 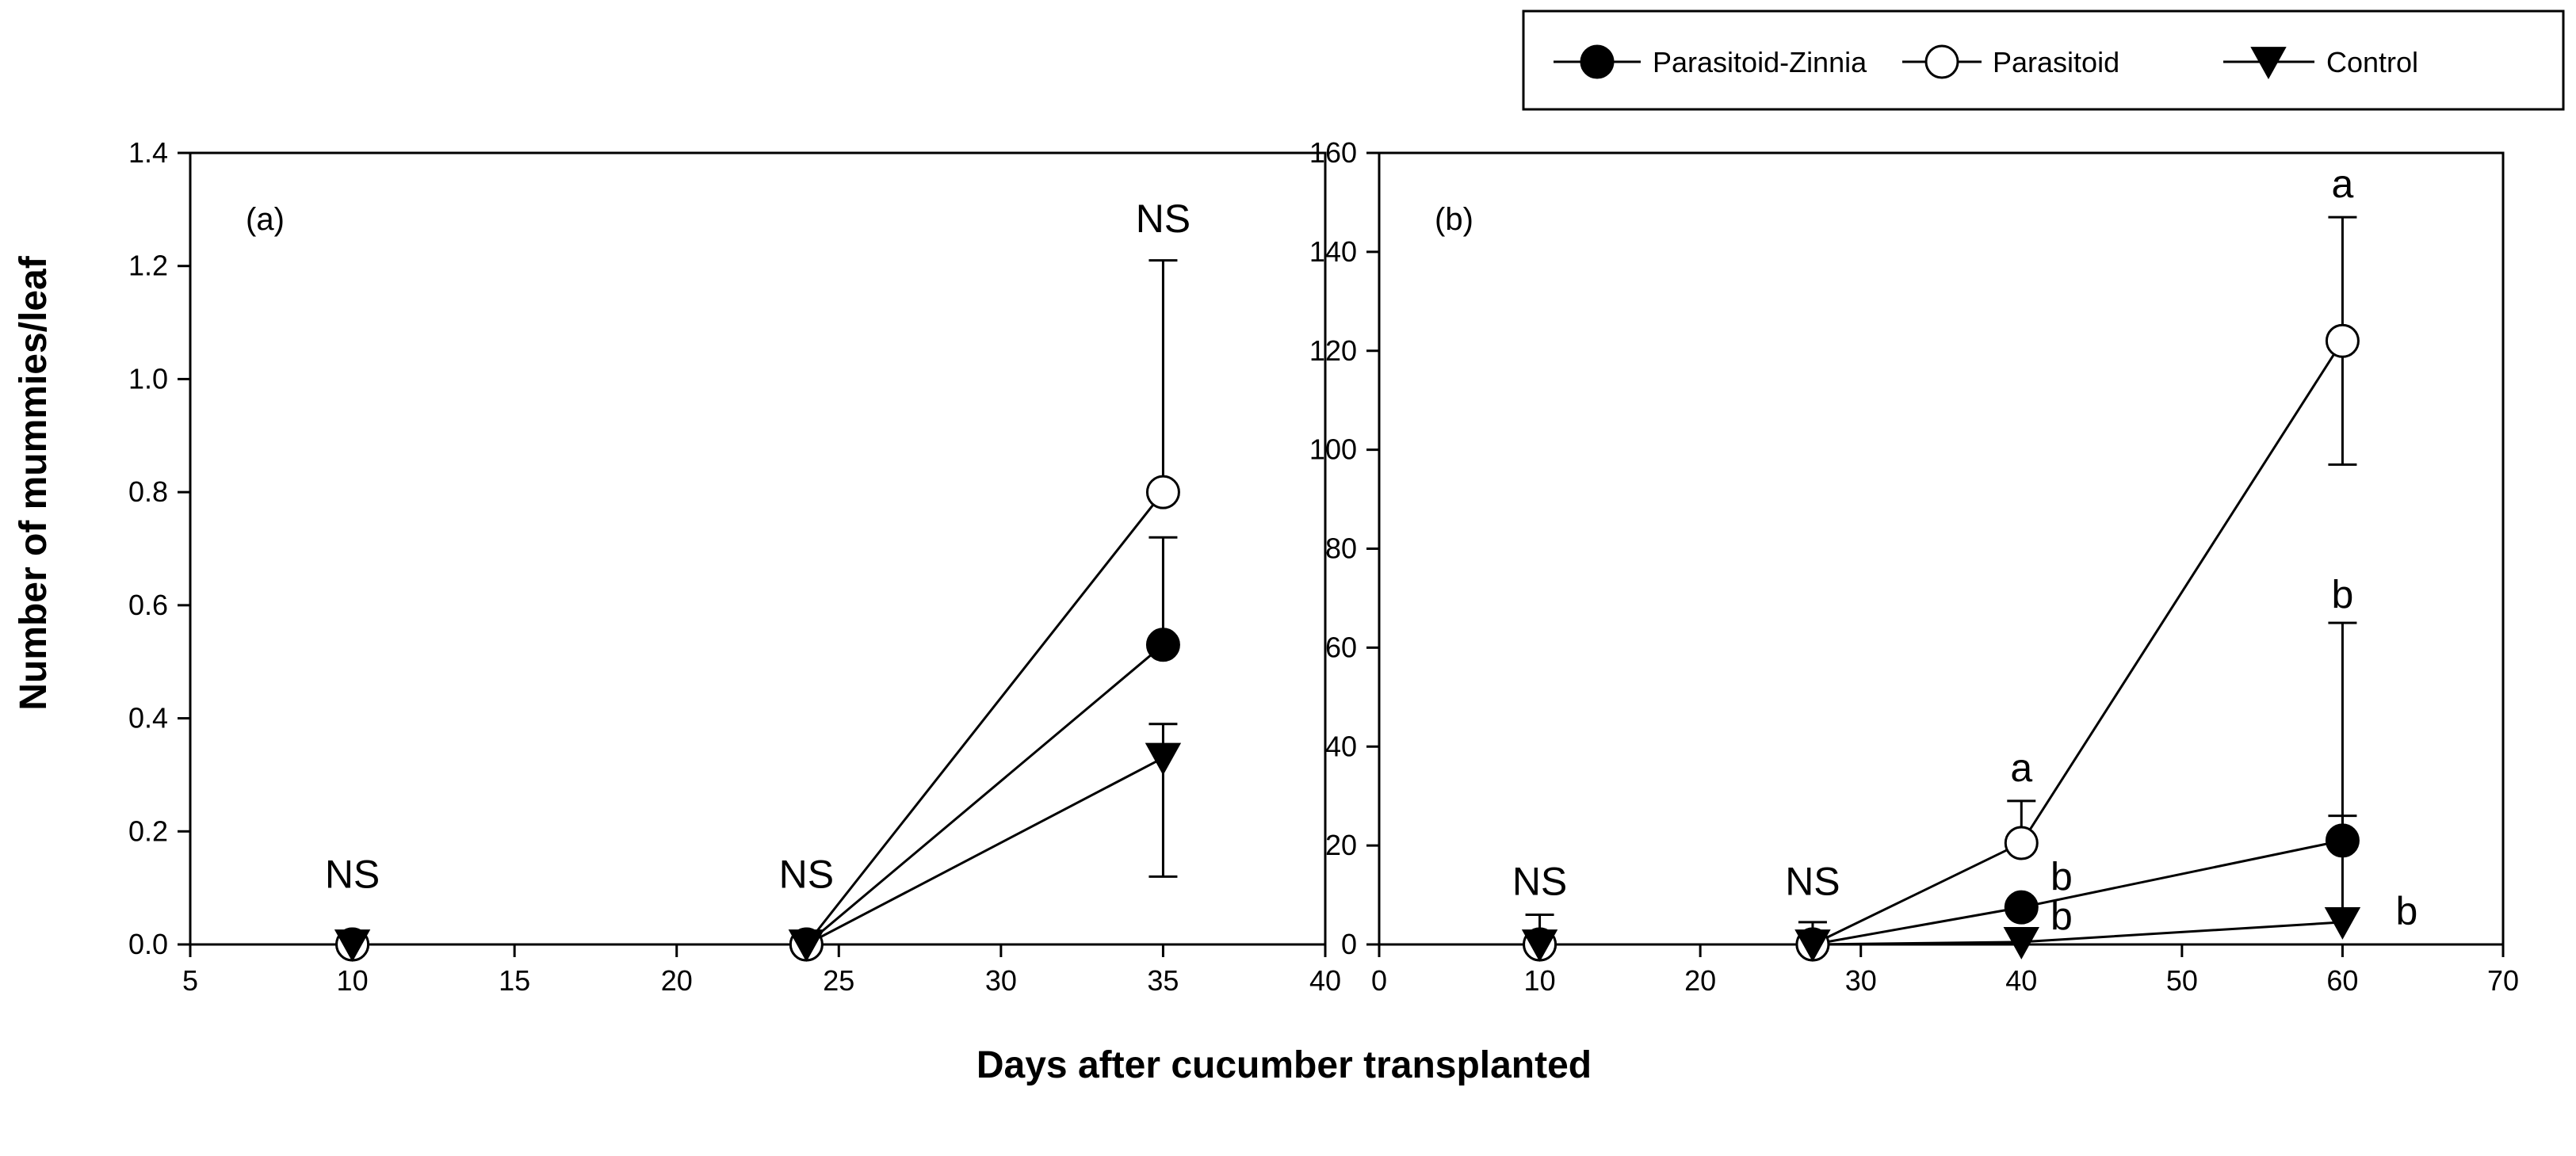 What do you see at coordinates (2268, 63) in the screenshot?
I see `legend-marker-control` at bounding box center [2268, 63].